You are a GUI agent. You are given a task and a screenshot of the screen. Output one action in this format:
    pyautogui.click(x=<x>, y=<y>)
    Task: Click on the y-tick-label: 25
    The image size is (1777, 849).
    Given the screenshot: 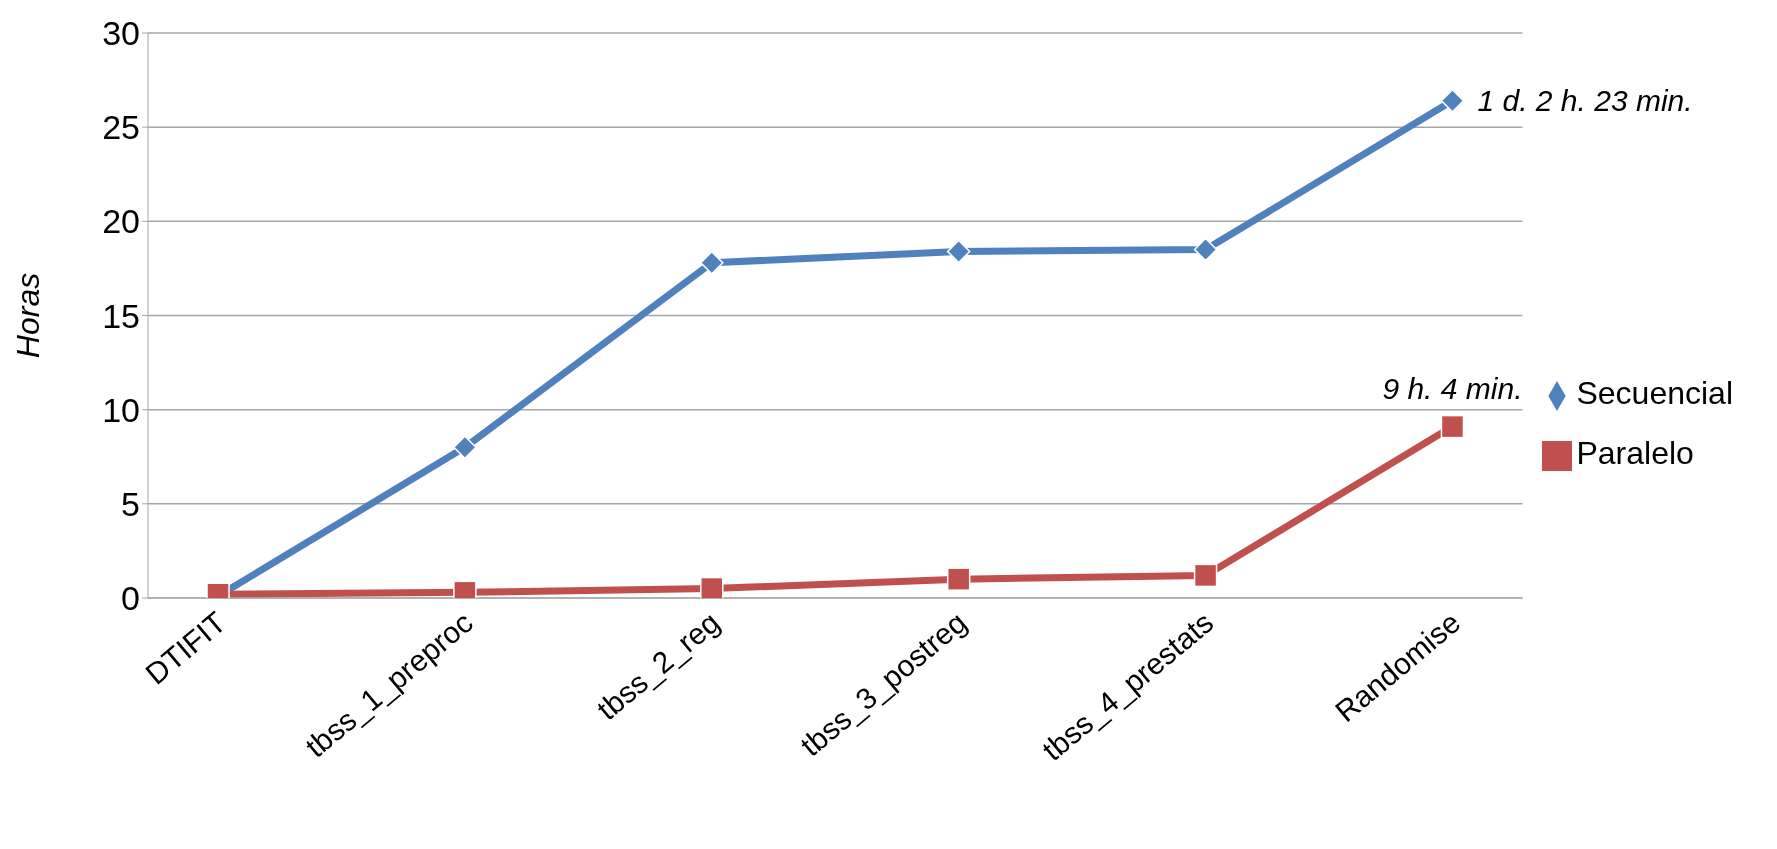 What is the action you would take?
    pyautogui.click(x=121, y=127)
    